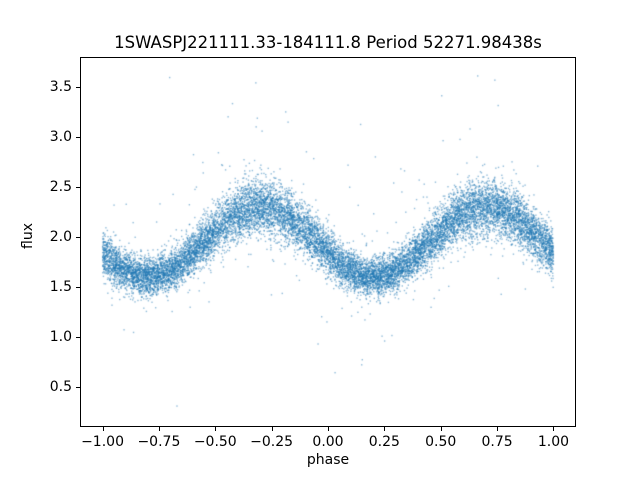 The width and height of the screenshot is (640, 480). I want to click on y-tick-label: 1.0, so click(60, 337).